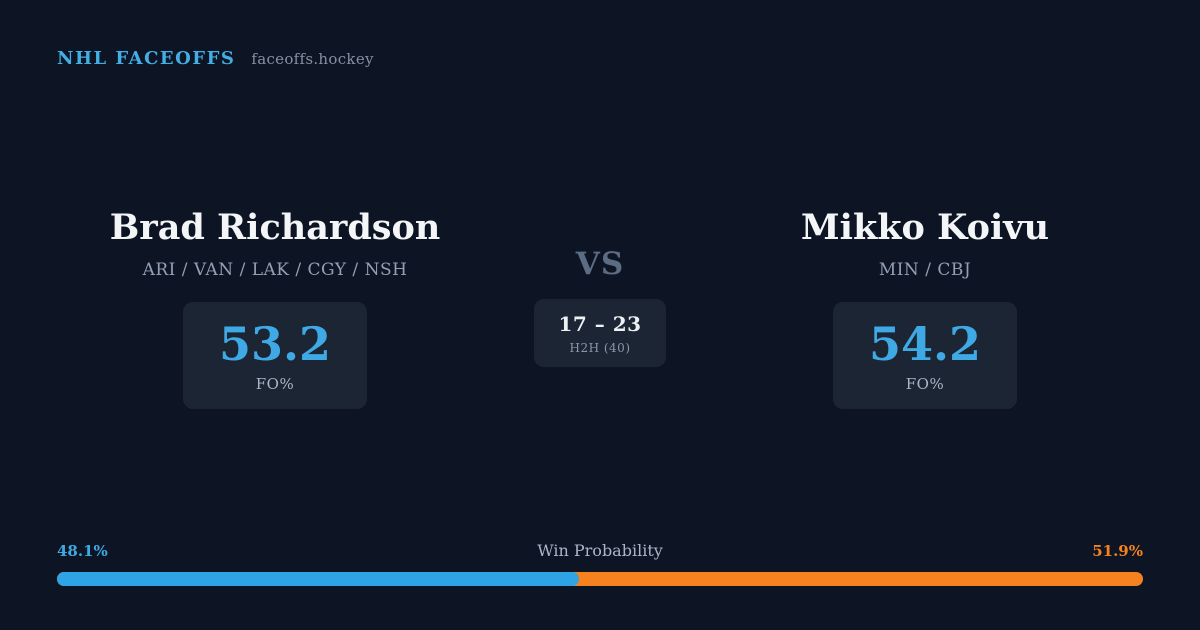  What do you see at coordinates (146, 58) in the screenshot?
I see `brand-title: NHL FACEOFFS` at bounding box center [146, 58].